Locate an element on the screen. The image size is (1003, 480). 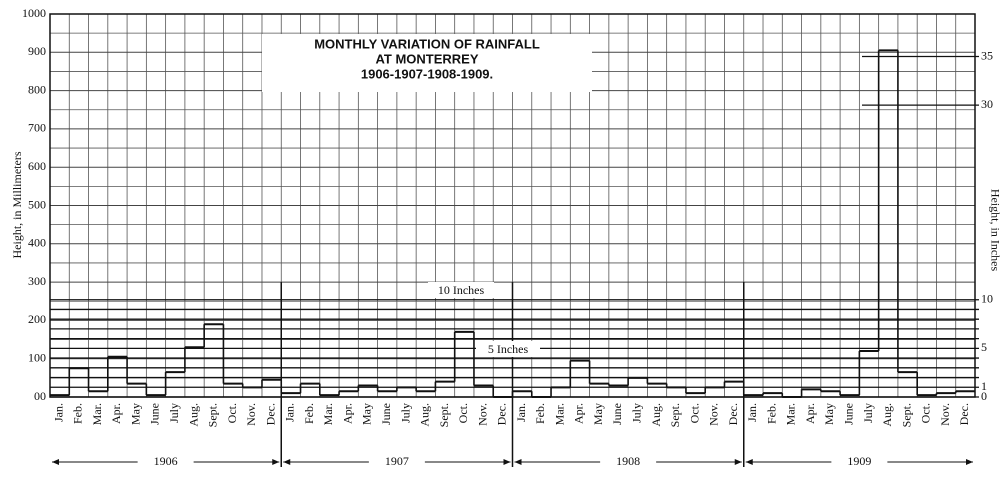
y-tick-label: 500 is located at coordinates (37, 204).